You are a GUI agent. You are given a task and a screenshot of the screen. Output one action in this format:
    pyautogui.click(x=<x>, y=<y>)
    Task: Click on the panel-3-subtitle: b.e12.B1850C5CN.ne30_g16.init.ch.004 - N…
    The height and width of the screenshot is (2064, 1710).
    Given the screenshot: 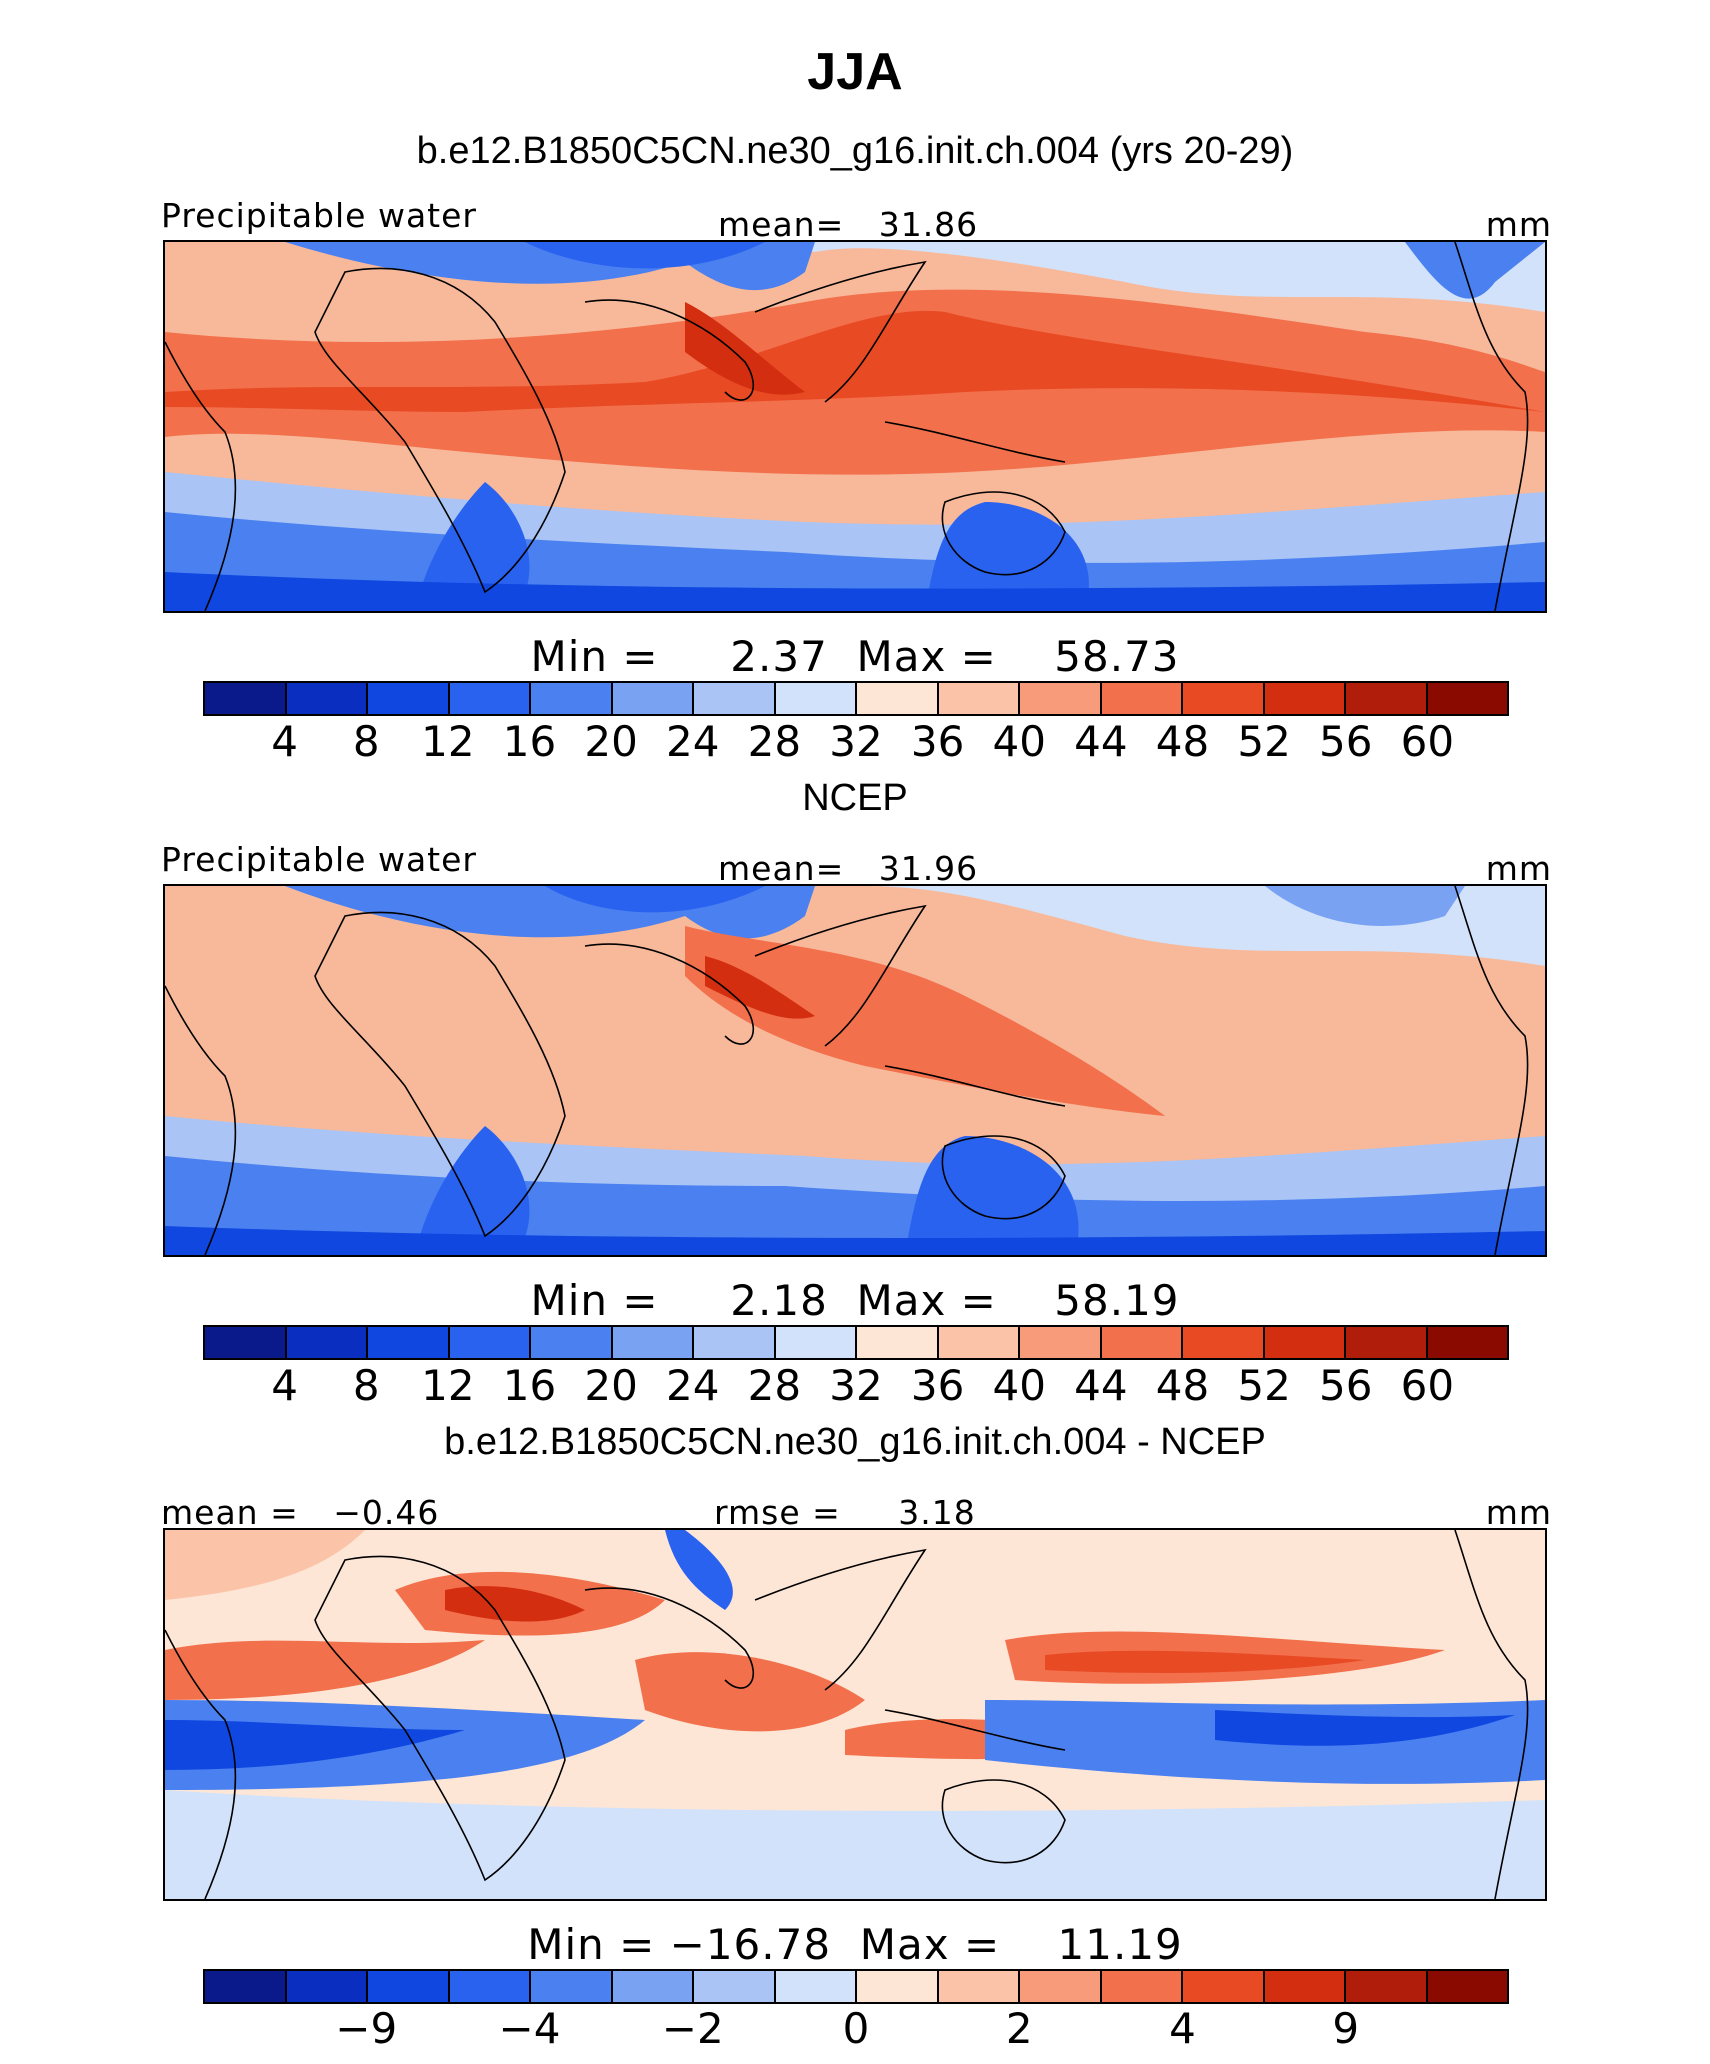 What is the action you would take?
    pyautogui.click(x=855, y=1442)
    